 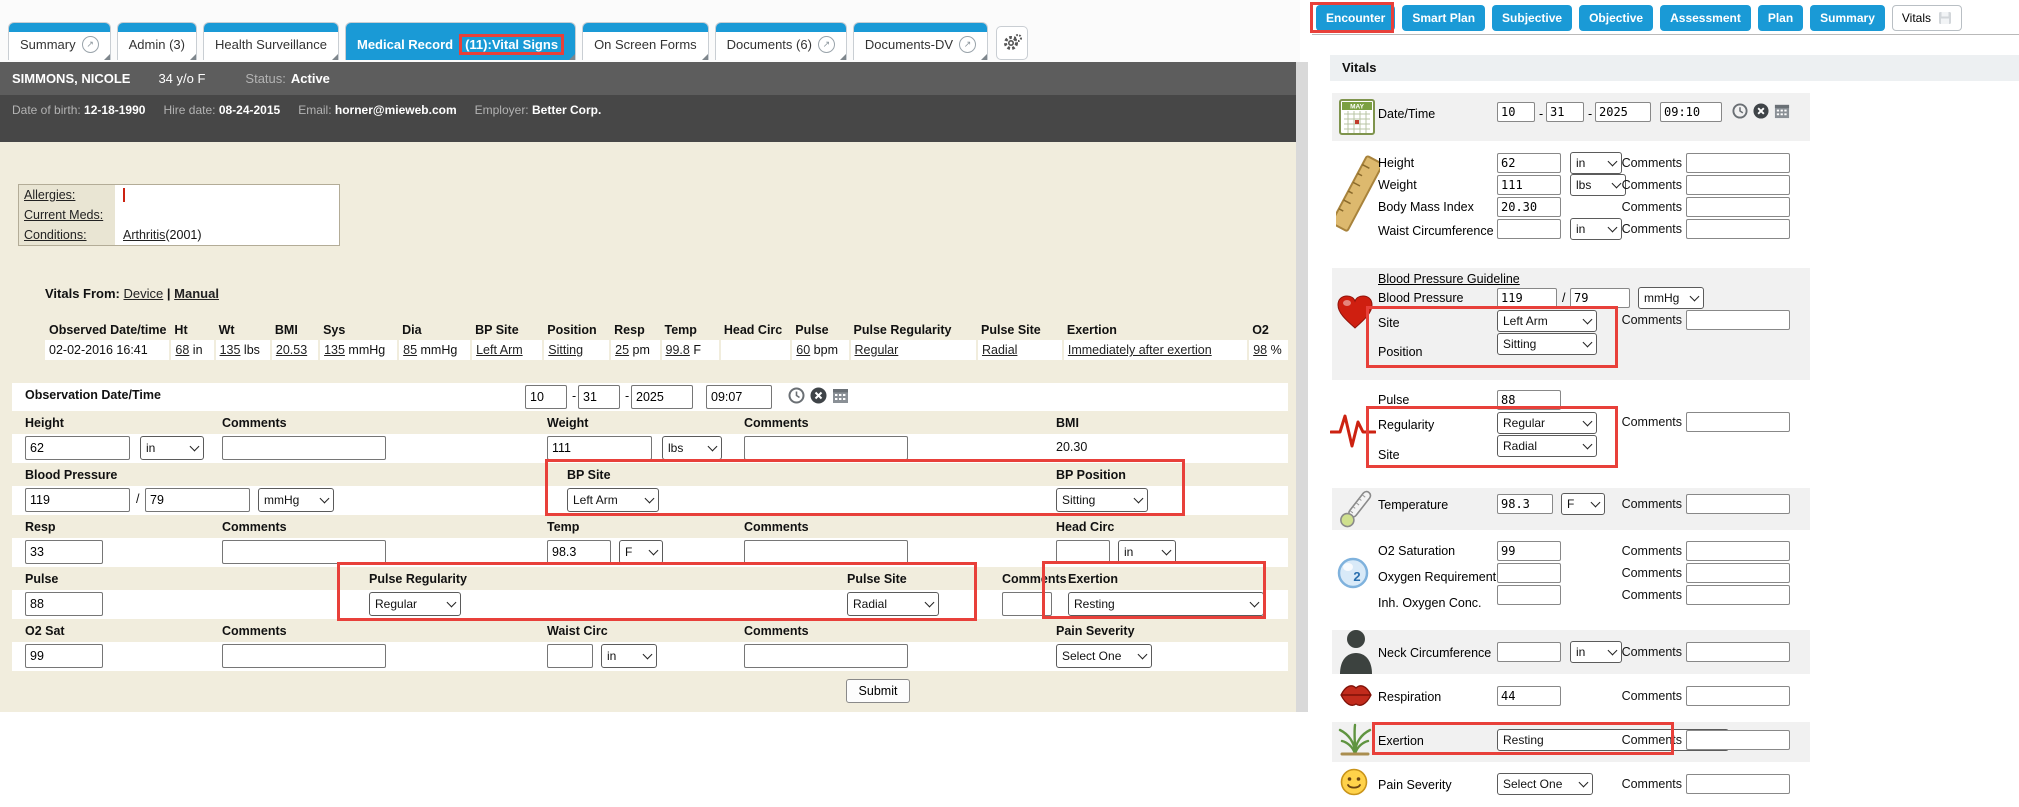 I want to click on submit-button: Submit, so click(x=878, y=691).